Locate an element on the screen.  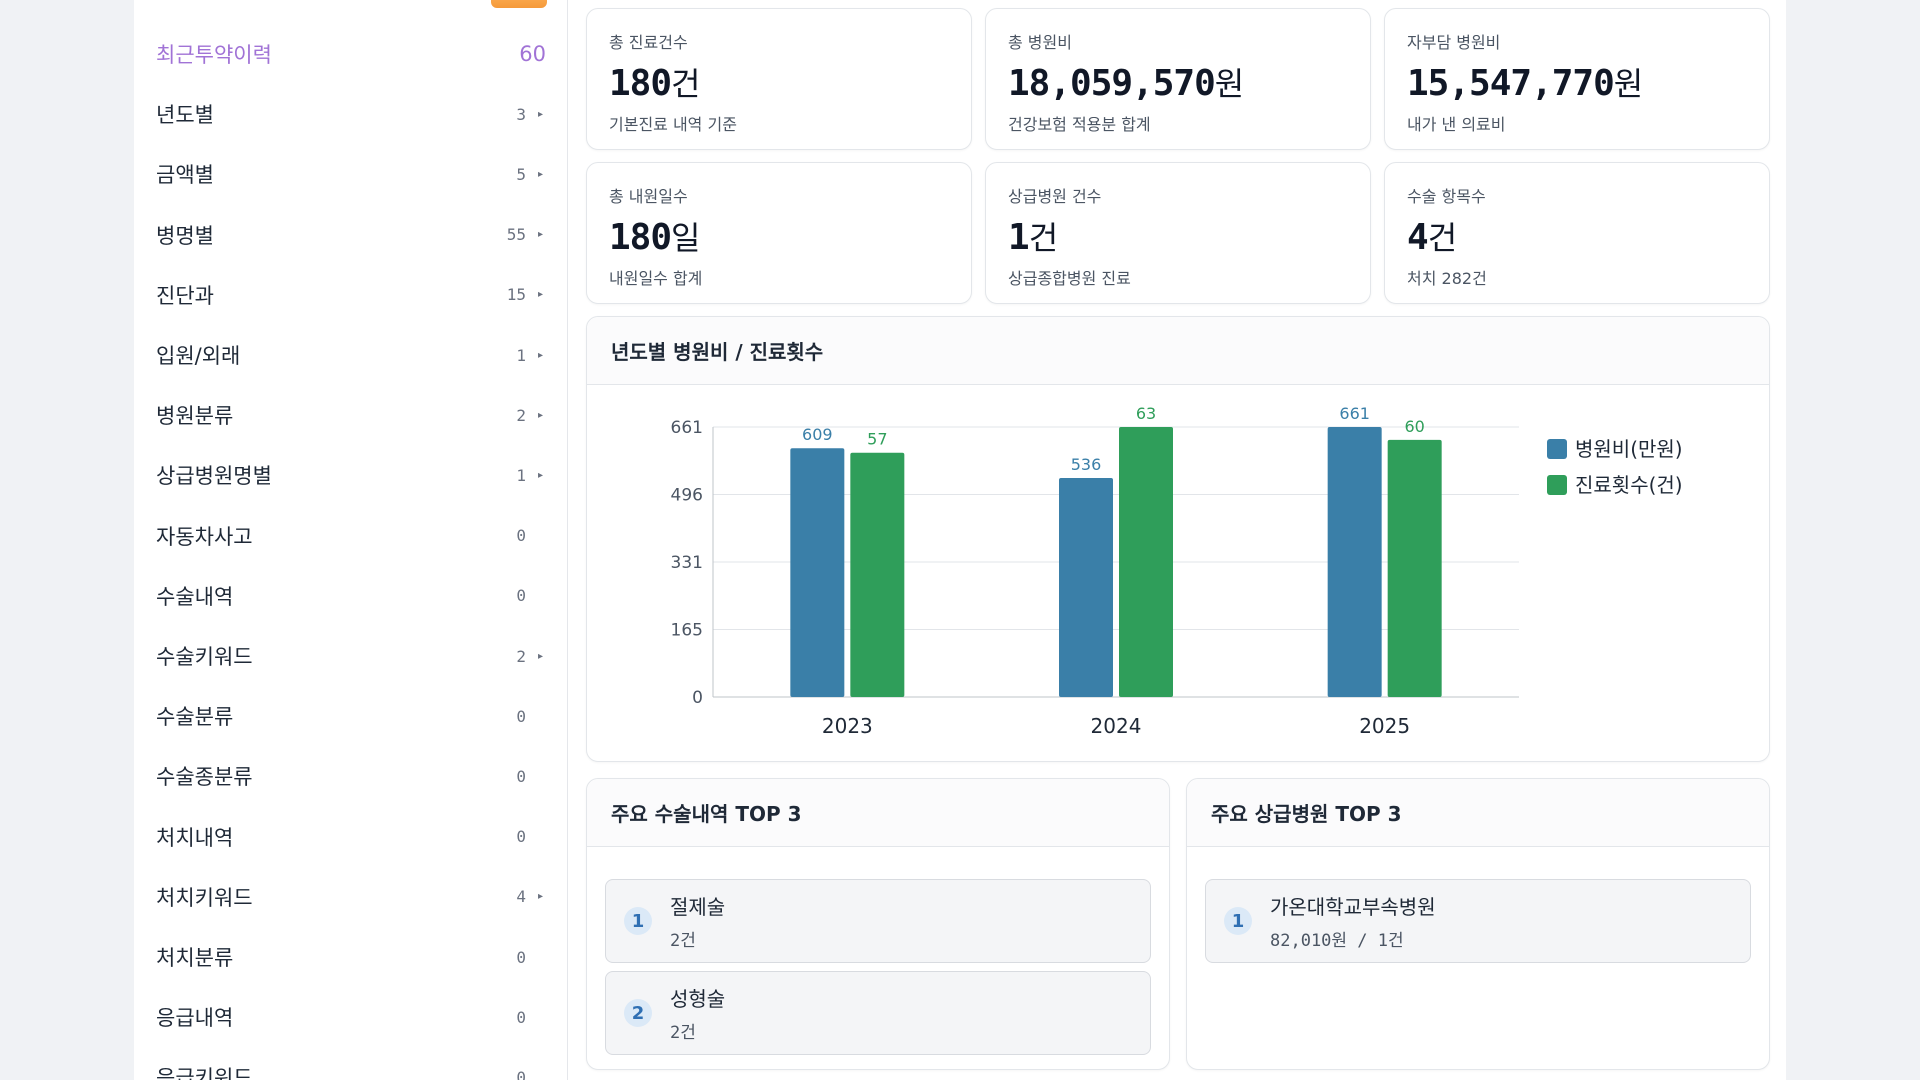
rank-item: 1 가온대학교부속병원 82,010원 / 1건 is located at coordinates (1478, 921).